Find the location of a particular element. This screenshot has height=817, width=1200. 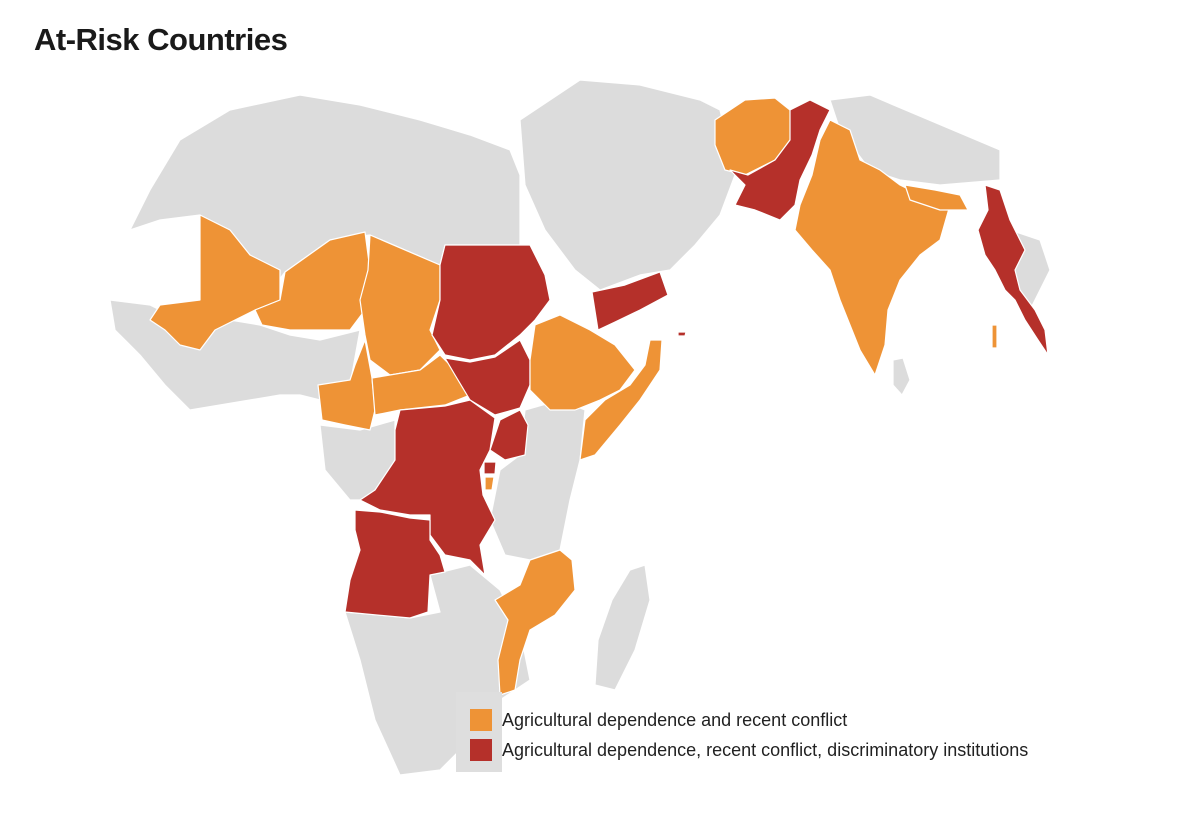

socotra-region is located at coordinates (682, 334).